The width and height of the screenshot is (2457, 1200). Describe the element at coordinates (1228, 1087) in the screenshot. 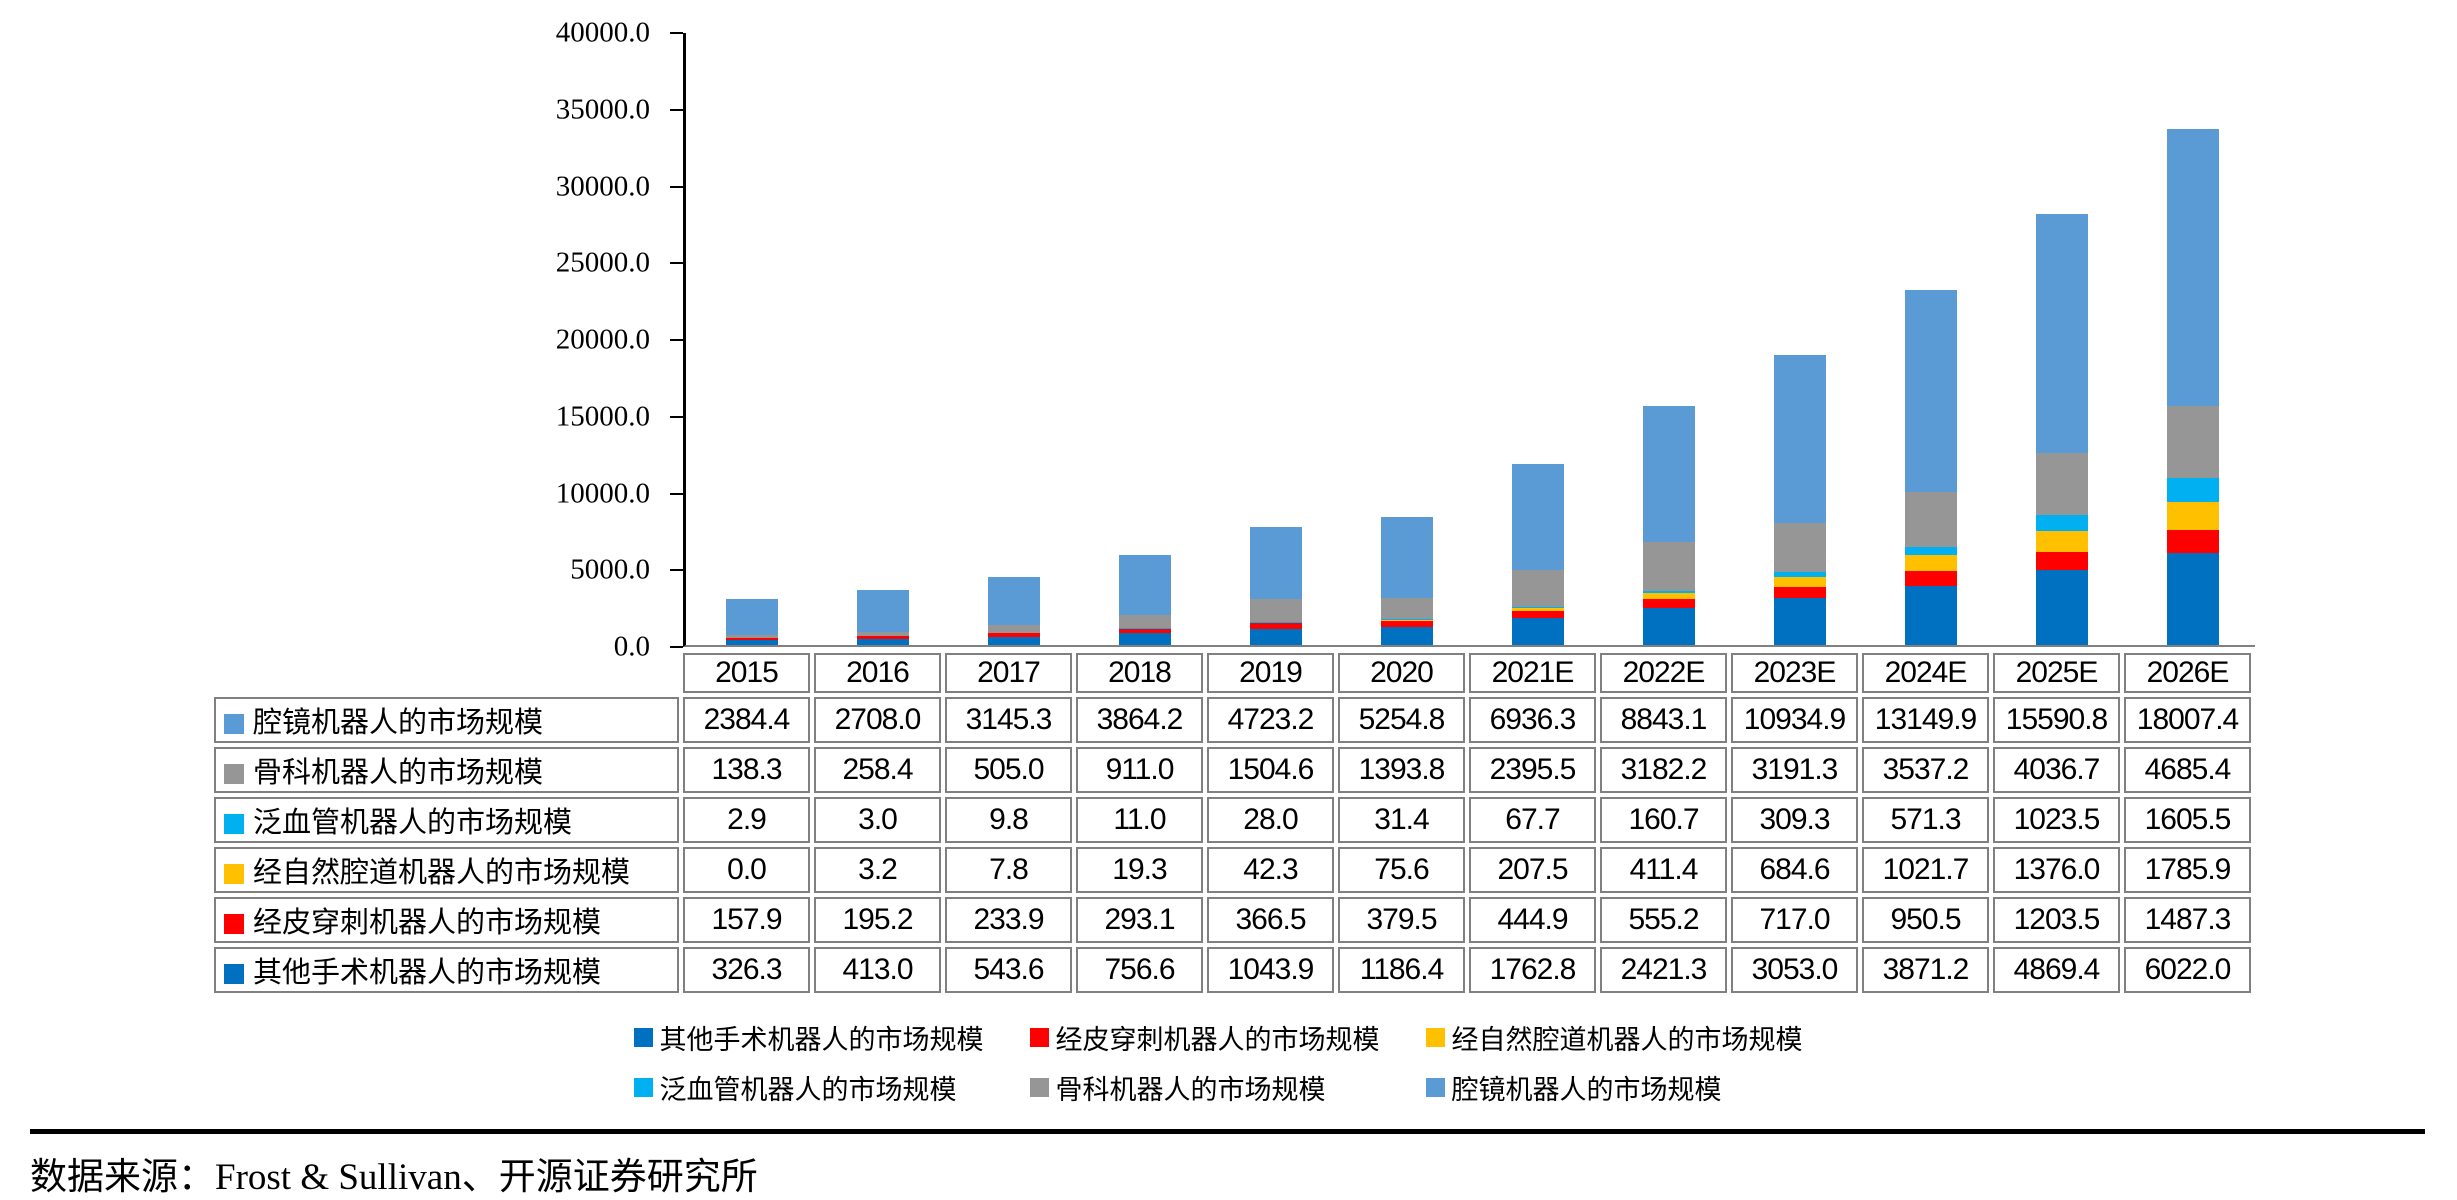

I see `legend-row: 泛血管机器人的市场规模 骨科机器人的市场规模 腔镜机器人的市场规模` at that location.